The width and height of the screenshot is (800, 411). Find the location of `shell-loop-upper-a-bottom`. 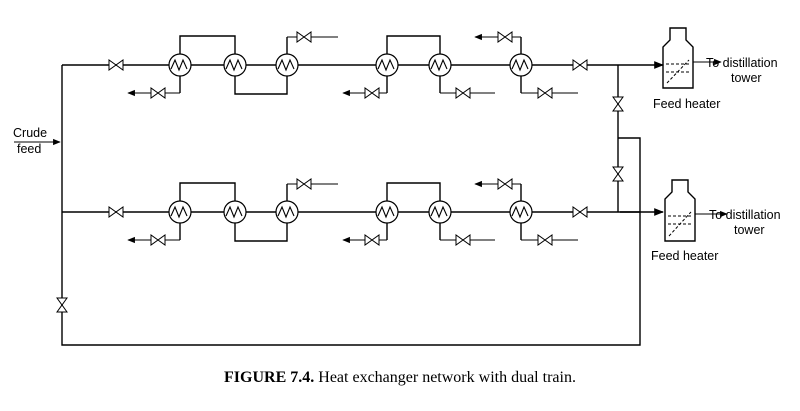

shell-loop-upper-a-bottom is located at coordinates (207, 191).